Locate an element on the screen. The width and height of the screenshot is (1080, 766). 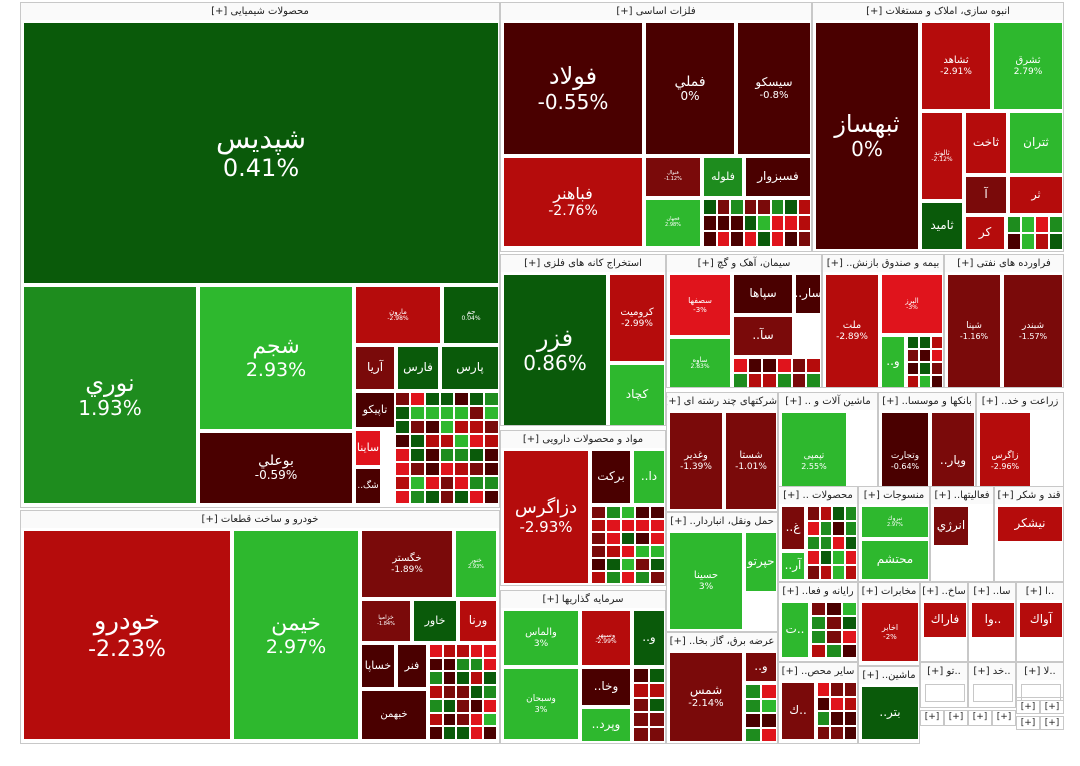
stock-tile: و.. is located at coordinates (893, 361).